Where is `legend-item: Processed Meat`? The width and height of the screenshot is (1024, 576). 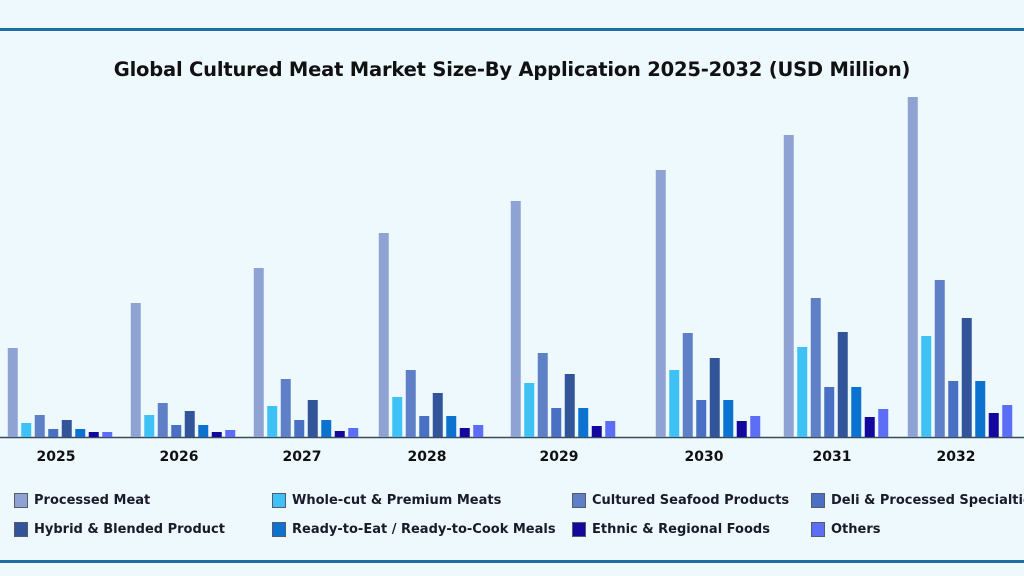
legend-item: Processed Meat is located at coordinates (82, 500).